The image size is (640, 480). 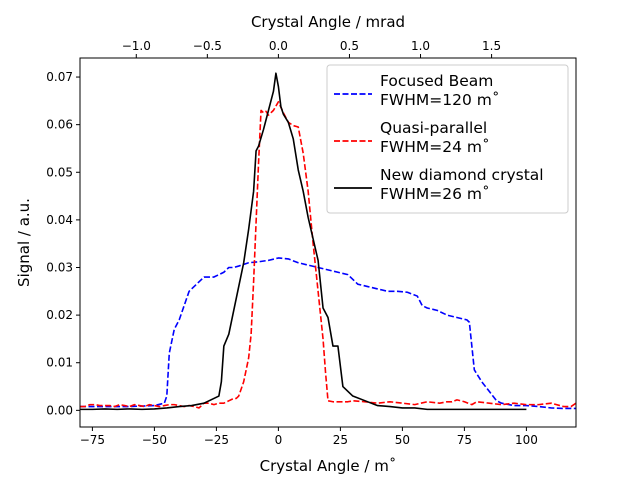 I want to click on top-x-axis: −1.0 −0.5 0.0 0.5 1.0 1.5, so click(x=311, y=48).